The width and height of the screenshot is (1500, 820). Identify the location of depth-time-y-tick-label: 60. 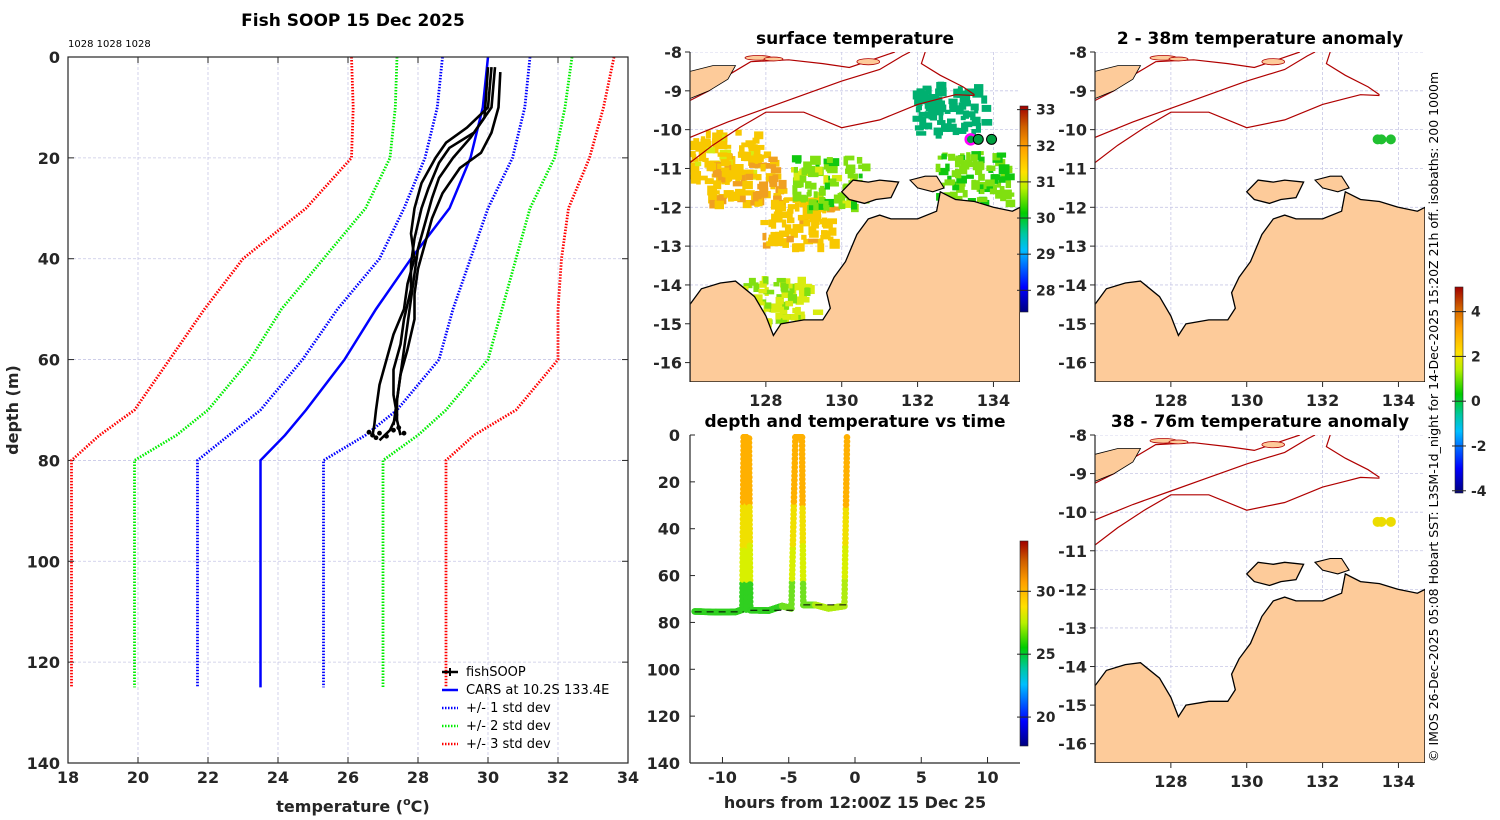
(669, 576).